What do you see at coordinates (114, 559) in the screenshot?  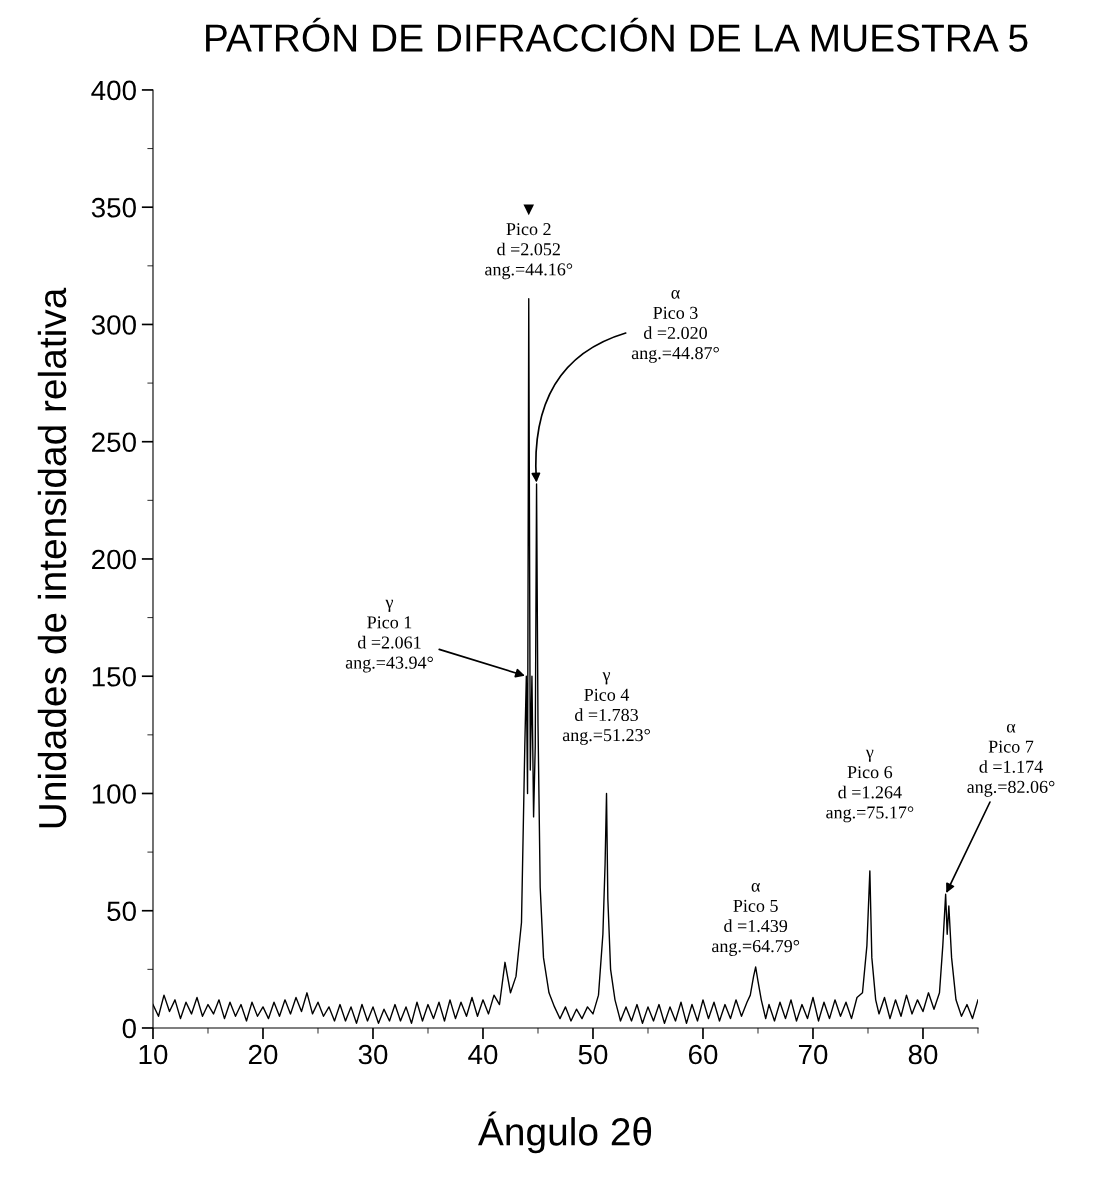 I see `y-tick-label: 200` at bounding box center [114, 559].